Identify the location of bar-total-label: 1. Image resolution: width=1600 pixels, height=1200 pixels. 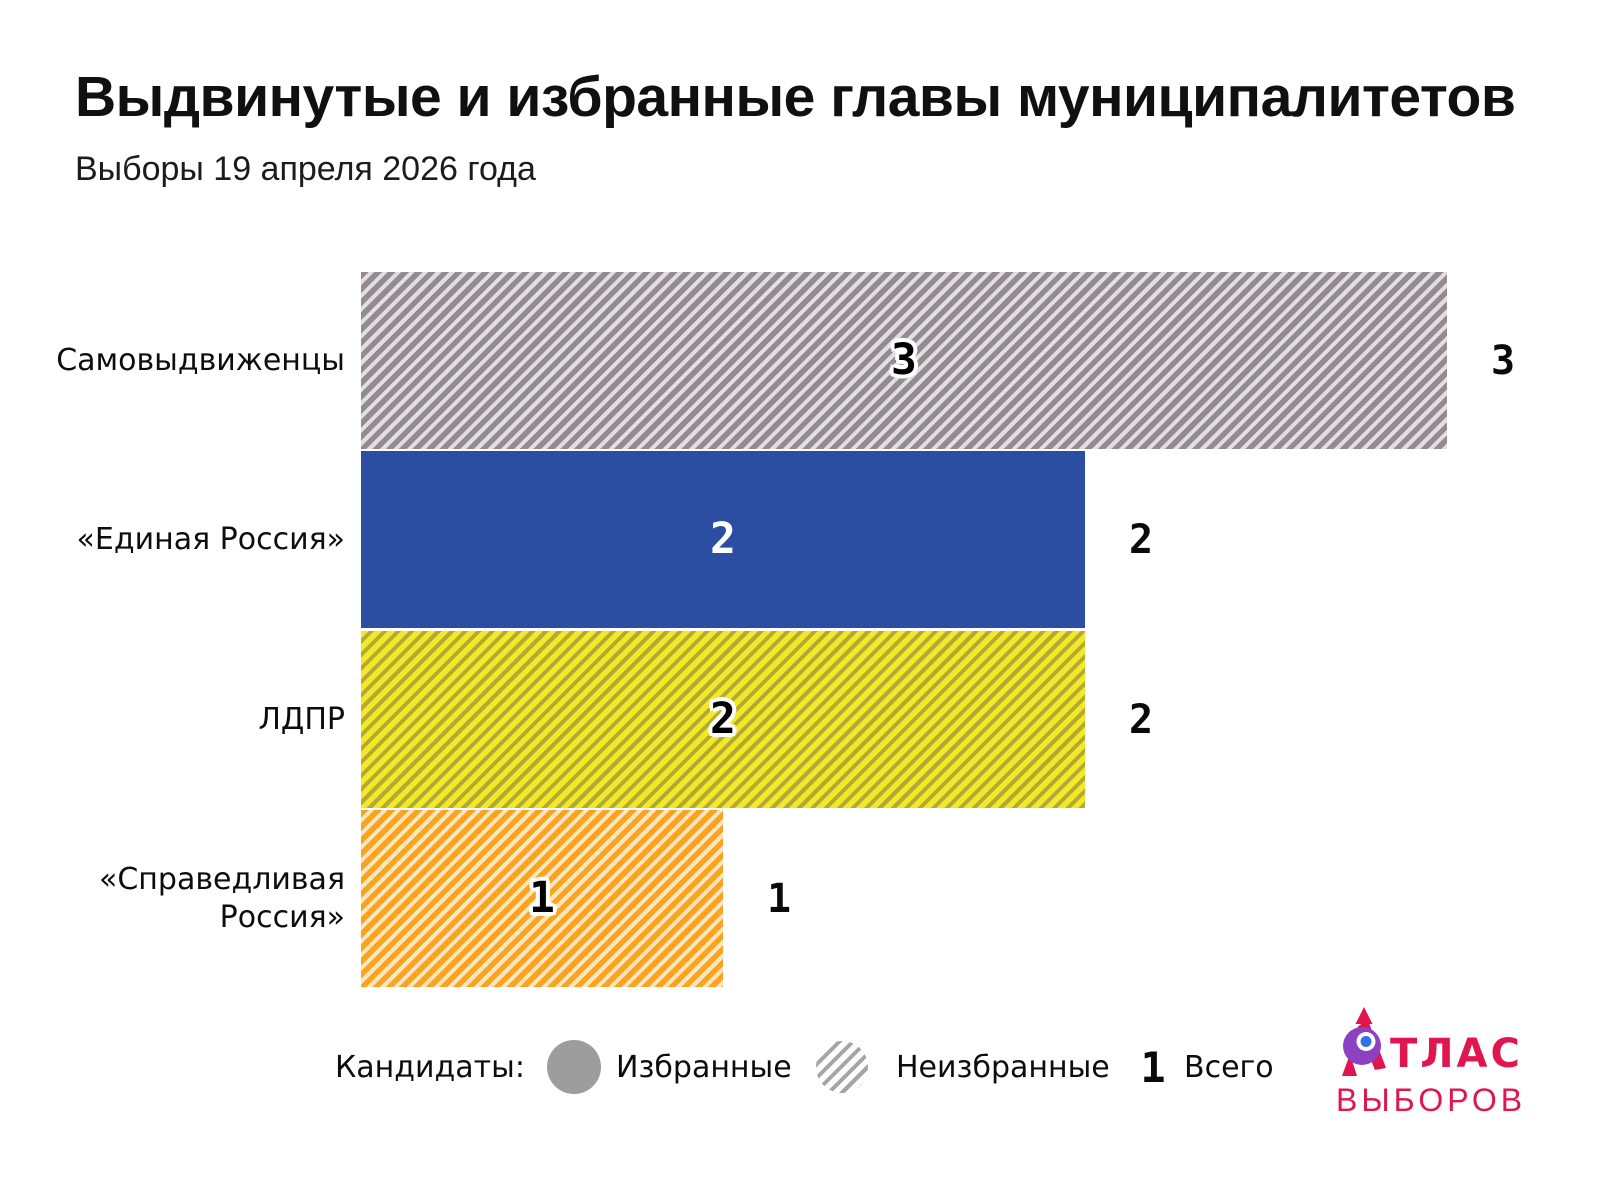
(779, 898).